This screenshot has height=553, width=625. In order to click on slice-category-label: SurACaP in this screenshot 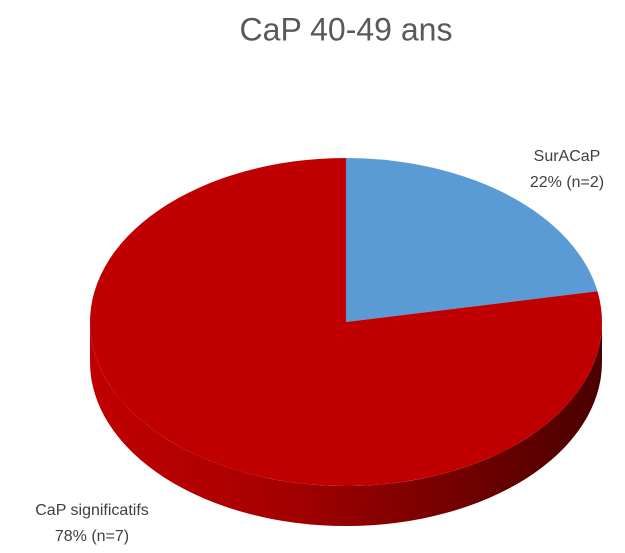, I will do `click(567, 156)`.